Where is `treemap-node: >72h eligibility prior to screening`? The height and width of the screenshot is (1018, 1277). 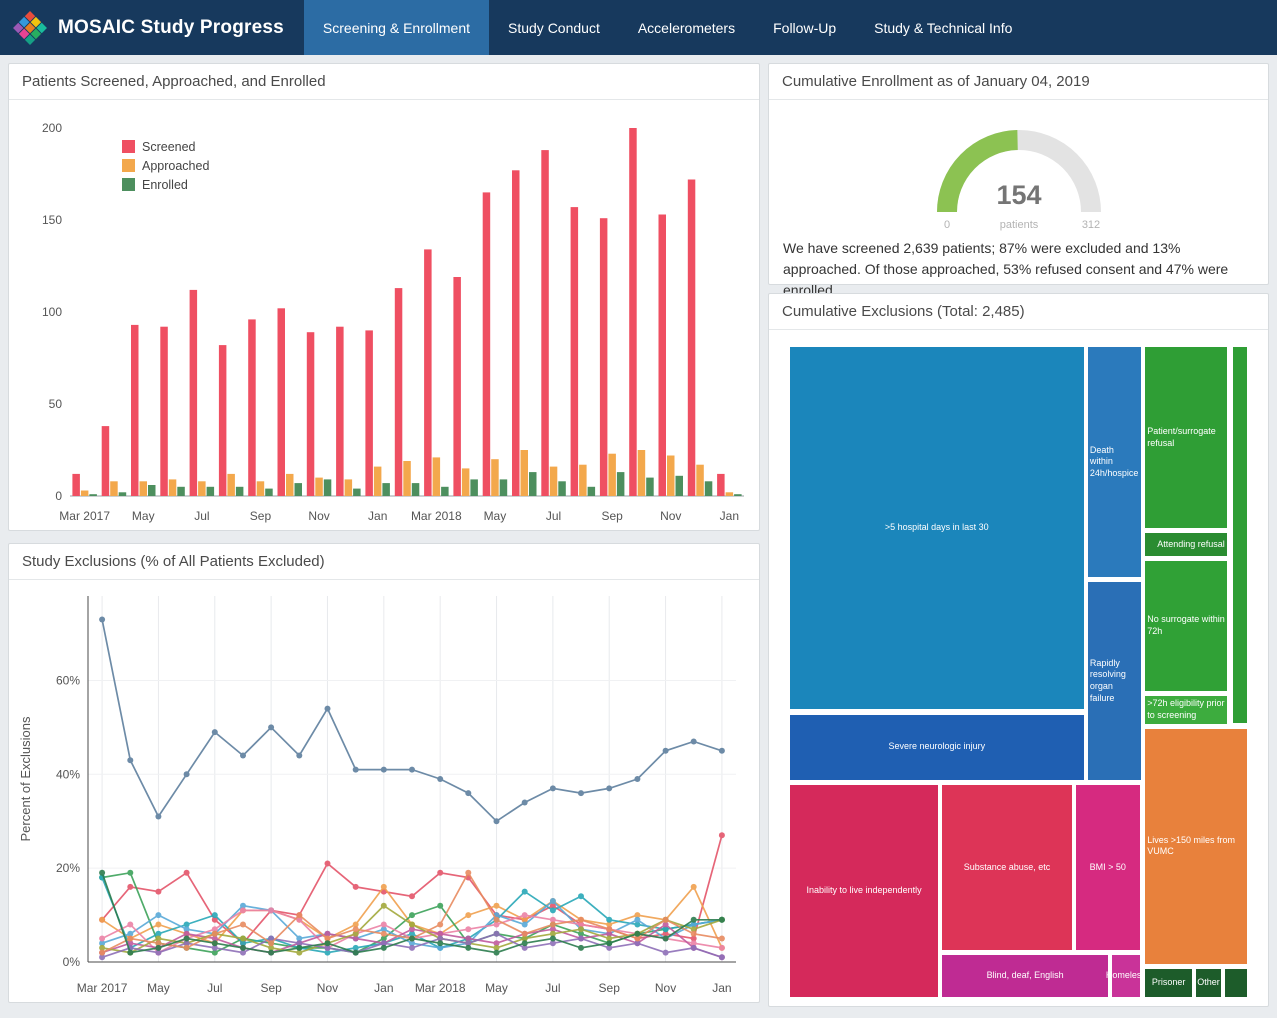
treemap-node: >72h eligibility prior to screening is located at coordinates (1186, 710).